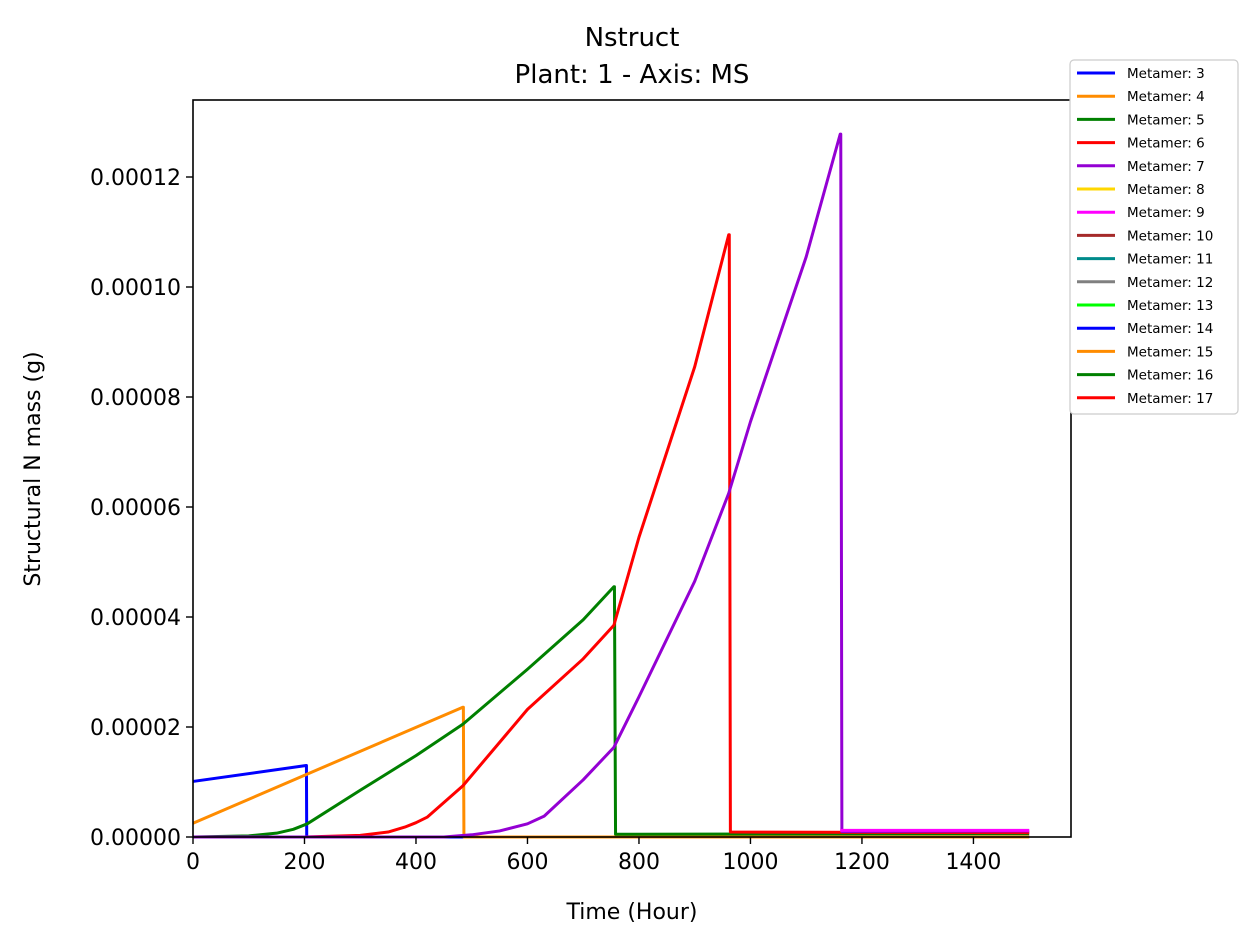 This screenshot has height=945, width=1259. I want to click on legend-label: Metamer: 10, so click(1170, 236).